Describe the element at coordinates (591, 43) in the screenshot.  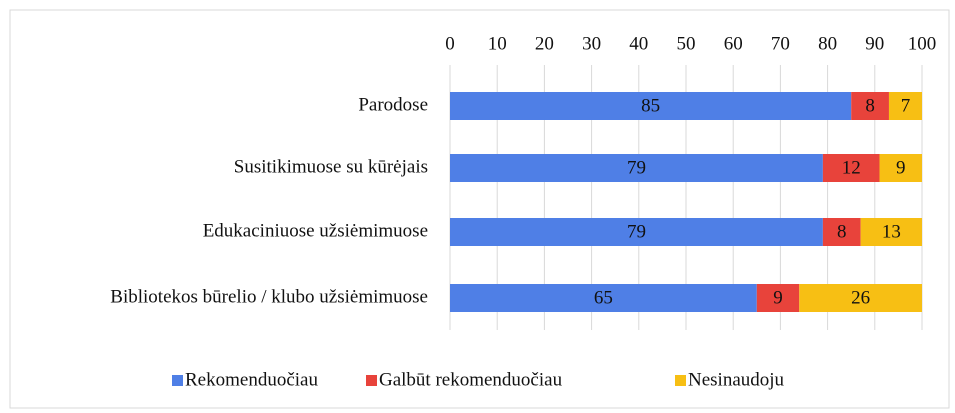
I see `x-tick-label: 30` at that location.